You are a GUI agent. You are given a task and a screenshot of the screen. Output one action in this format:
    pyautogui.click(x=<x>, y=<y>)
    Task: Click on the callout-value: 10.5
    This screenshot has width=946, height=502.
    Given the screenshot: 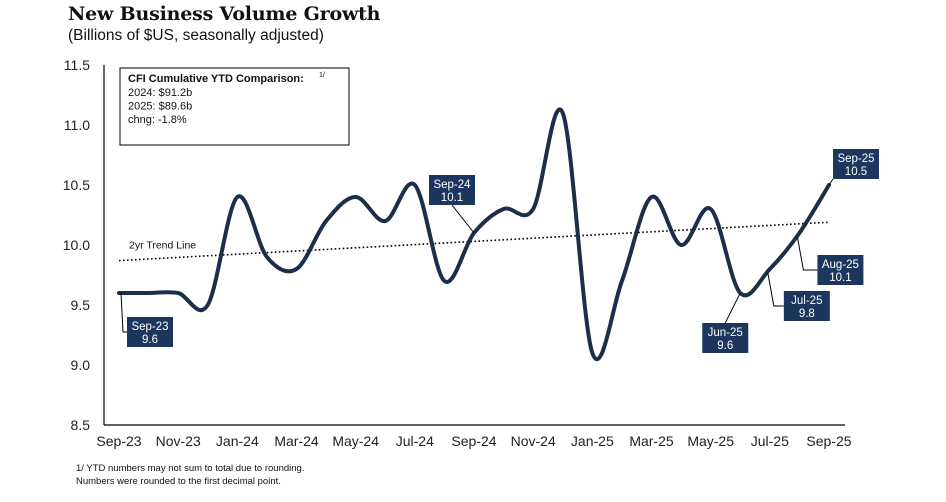 What is the action you would take?
    pyautogui.click(x=856, y=172)
    